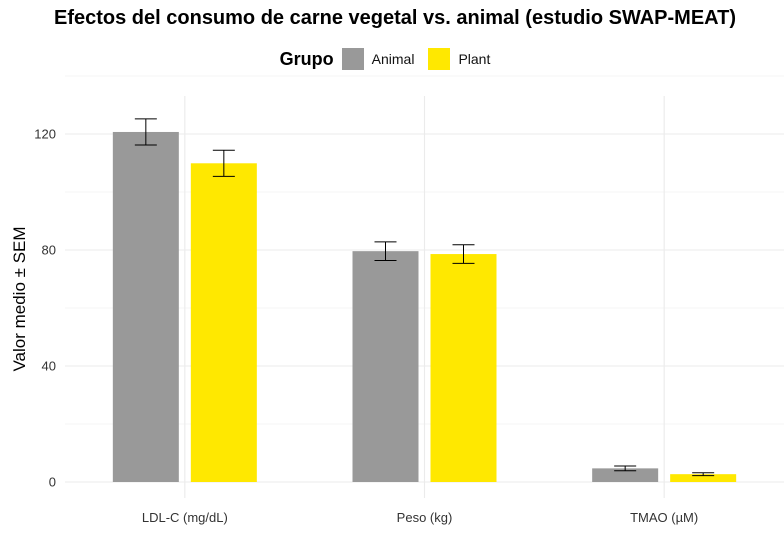  I want to click on legend-item-animal: Animal, so click(378, 59).